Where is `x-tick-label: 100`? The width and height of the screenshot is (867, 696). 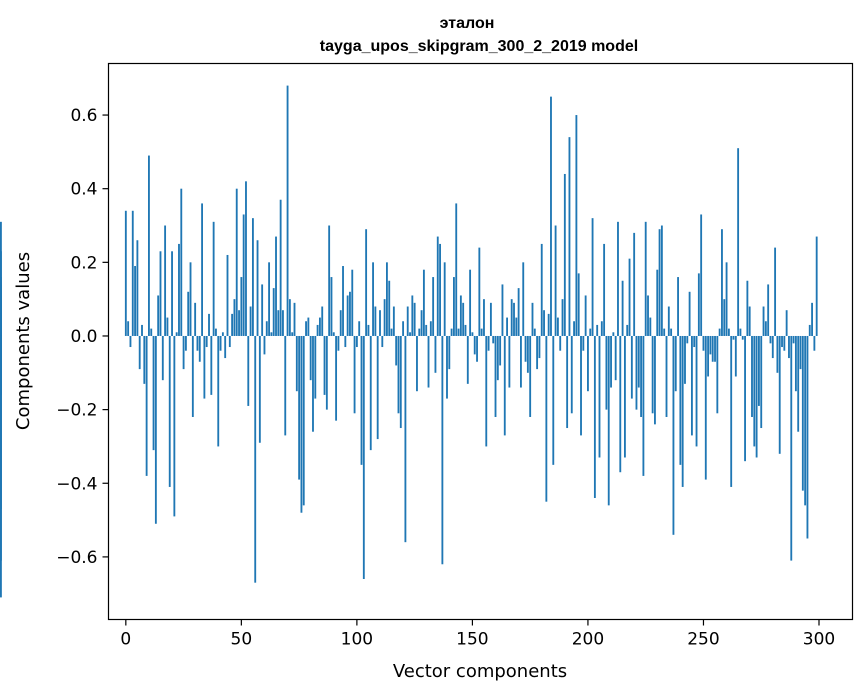 x-tick-label: 100 is located at coordinates (357, 640).